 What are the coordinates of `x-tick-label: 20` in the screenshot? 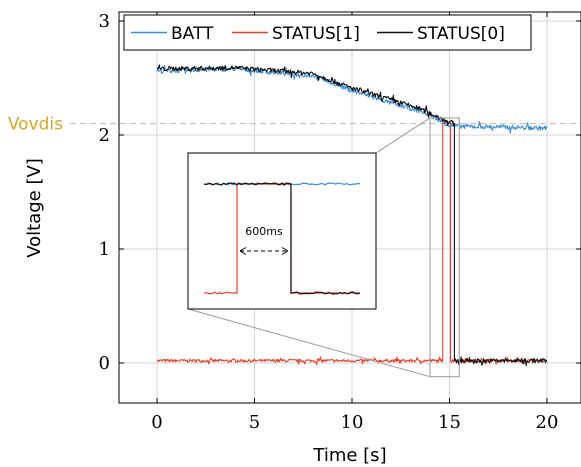 It's located at (547, 422).